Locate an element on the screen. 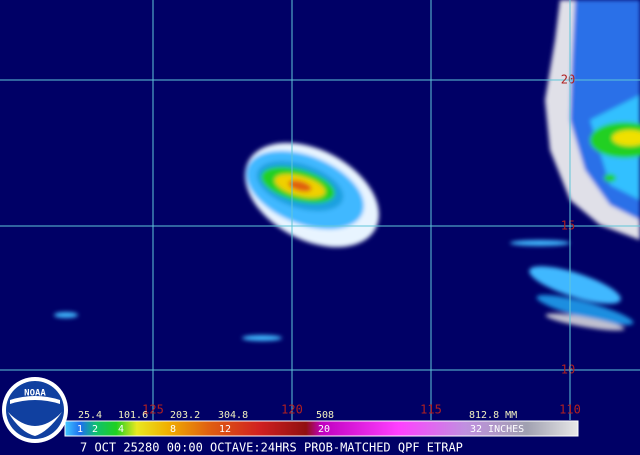 The width and height of the screenshot is (640, 455). mm-label: 304.8 is located at coordinates (233, 415).